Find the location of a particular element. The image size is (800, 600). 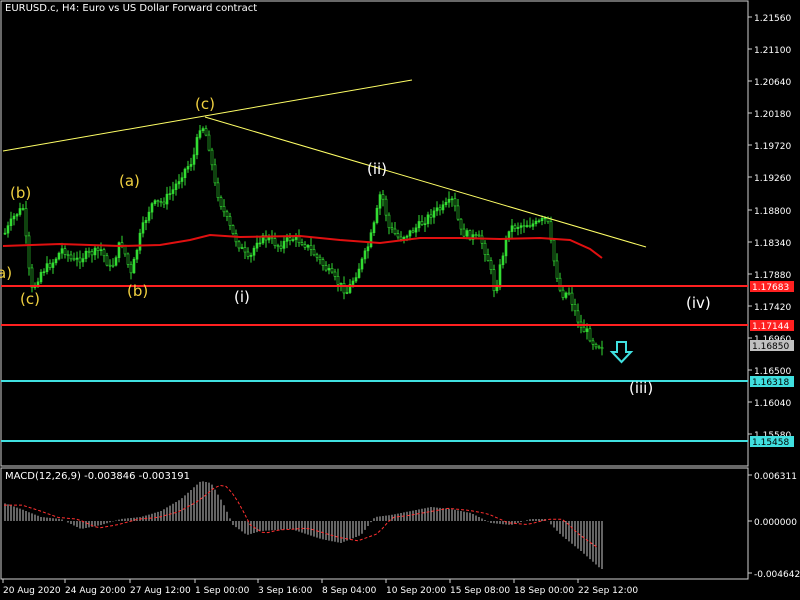

svg-text: 1.19720 is located at coordinates (772, 147).